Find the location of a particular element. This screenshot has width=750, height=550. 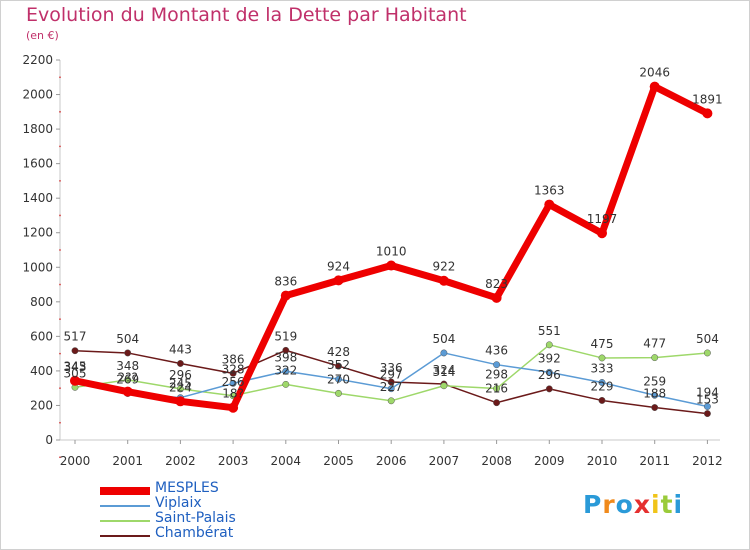

data-label: 259 is located at coordinates (654, 381).